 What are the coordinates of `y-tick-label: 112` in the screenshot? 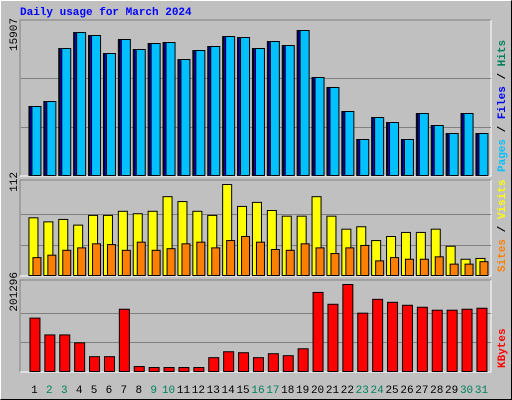 It's located at (15, 182).